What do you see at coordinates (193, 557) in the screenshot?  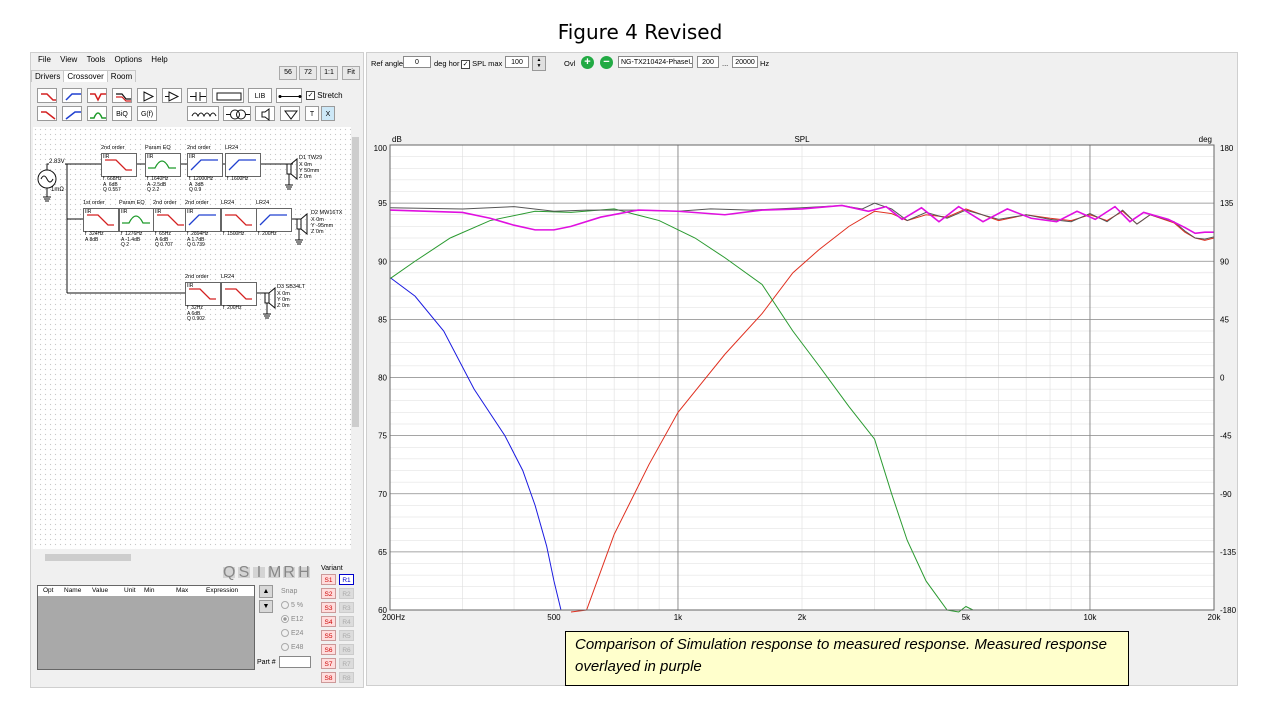 I see `horizontal-scrollbar` at bounding box center [193, 557].